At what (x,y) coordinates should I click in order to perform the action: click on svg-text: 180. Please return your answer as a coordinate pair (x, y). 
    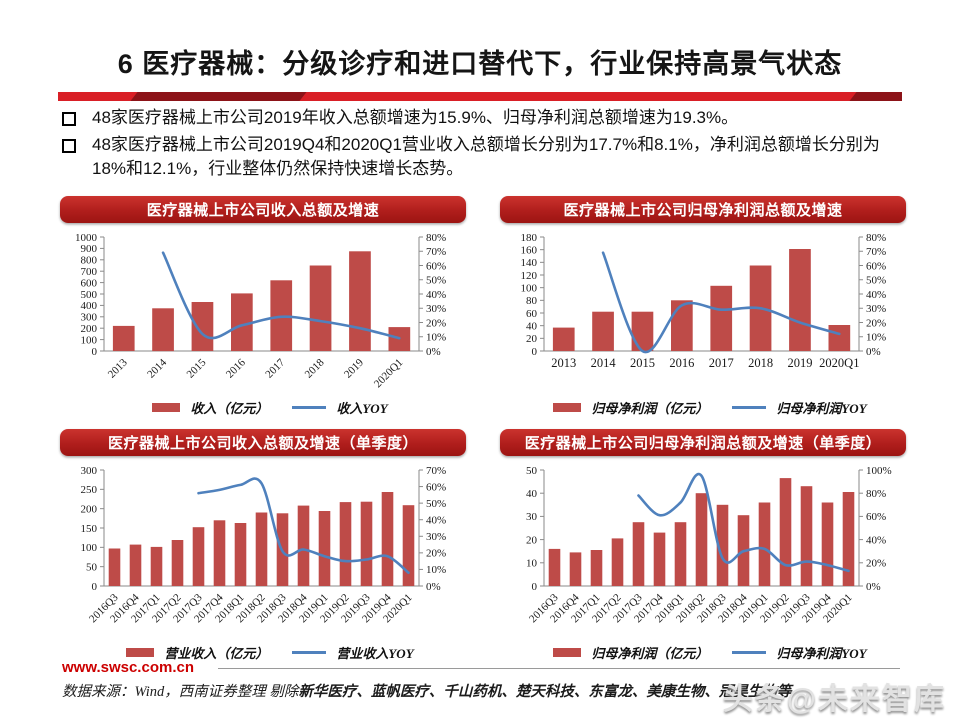
    Looking at the image, I should click on (529, 238).